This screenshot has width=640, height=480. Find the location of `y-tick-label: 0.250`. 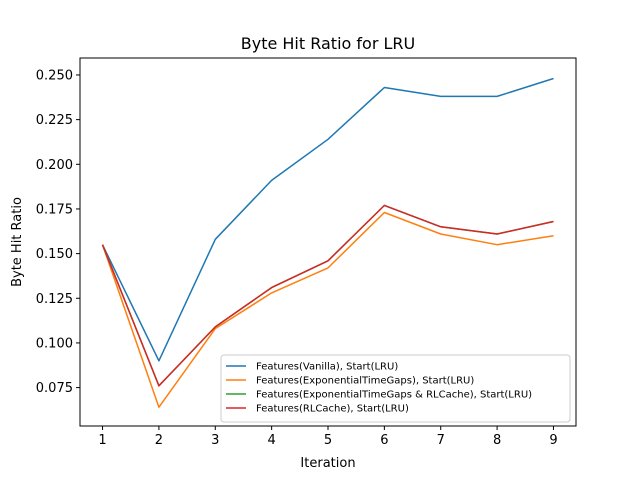

y-tick-label: 0.250 is located at coordinates (54, 75).